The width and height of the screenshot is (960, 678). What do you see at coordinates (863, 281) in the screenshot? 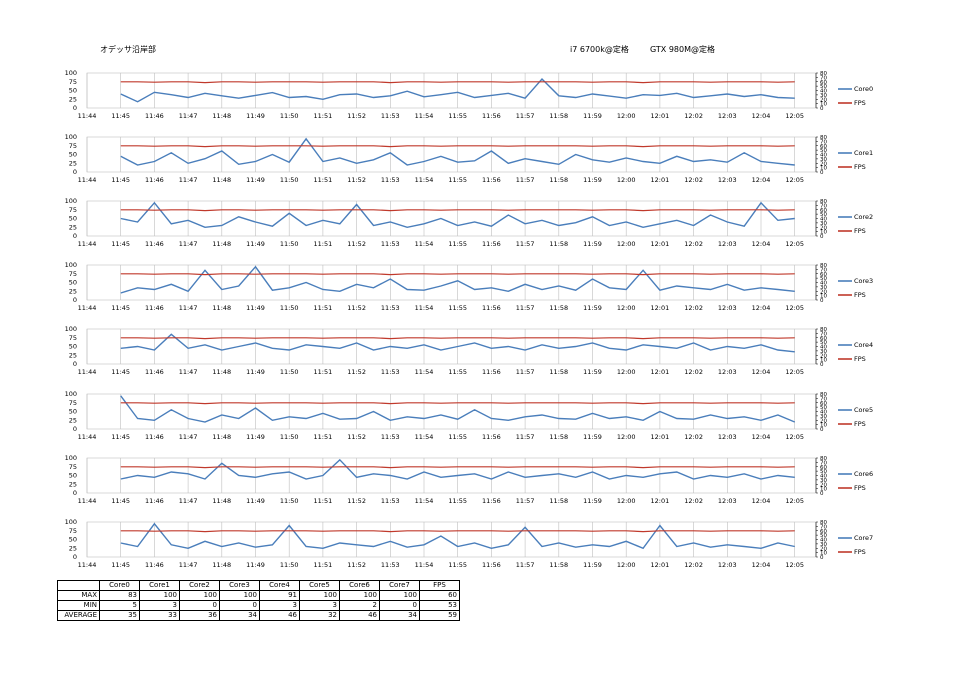
I see `legend-core-label: Core3` at bounding box center [863, 281].